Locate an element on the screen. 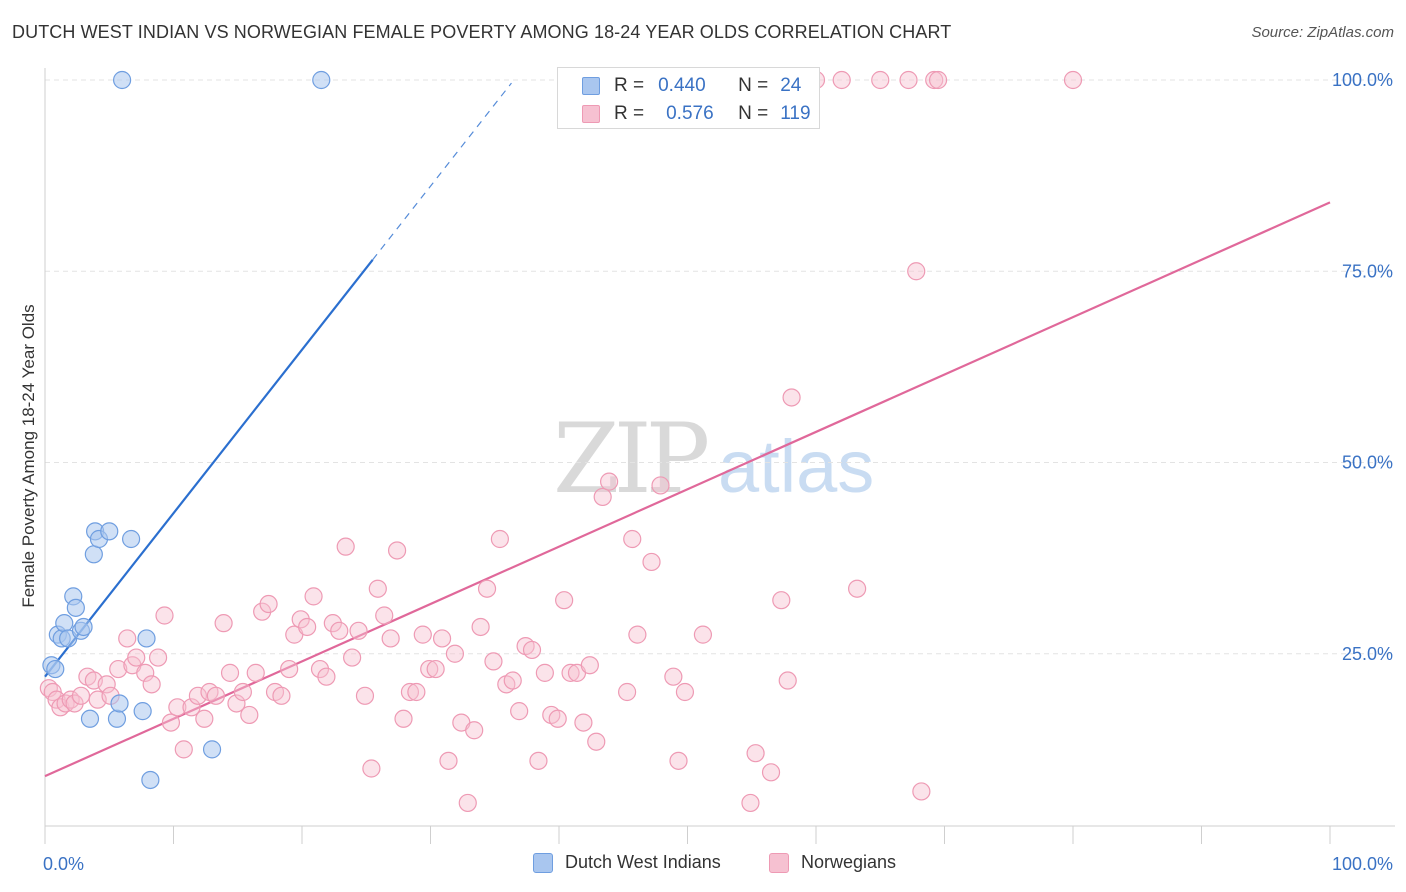 The image size is (1406, 892). legend-n-value-dutch: 24 is located at coordinates (791, 85).